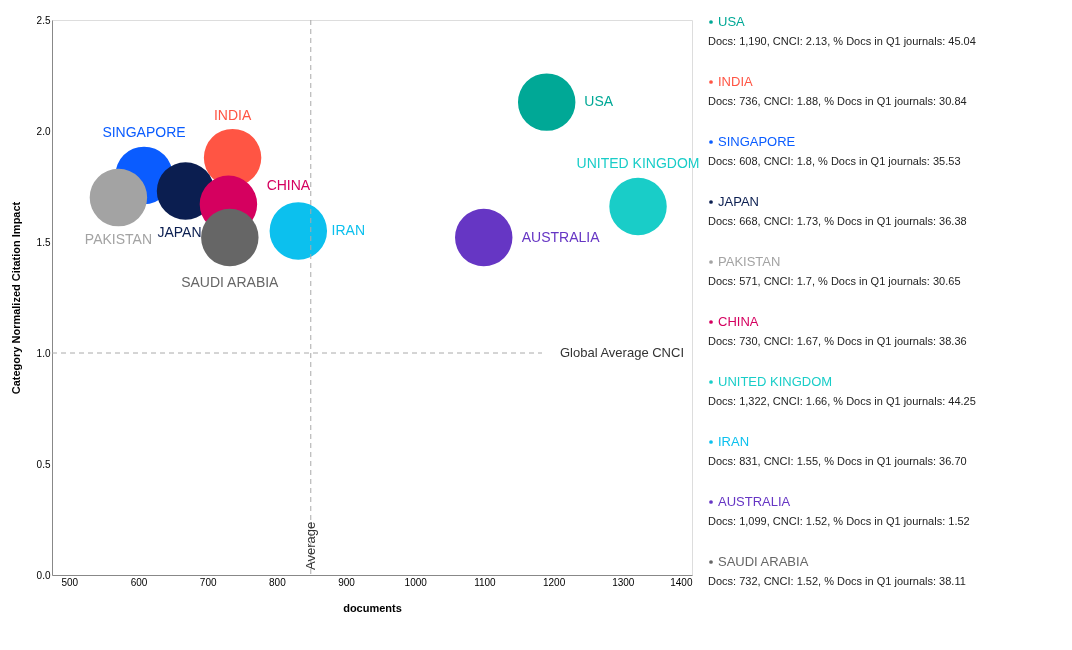 Image resolution: width=1072 pixels, height=650 pixels. What do you see at coordinates (416, 582) in the screenshot?
I see `x-tick-label: 1000` at bounding box center [416, 582].